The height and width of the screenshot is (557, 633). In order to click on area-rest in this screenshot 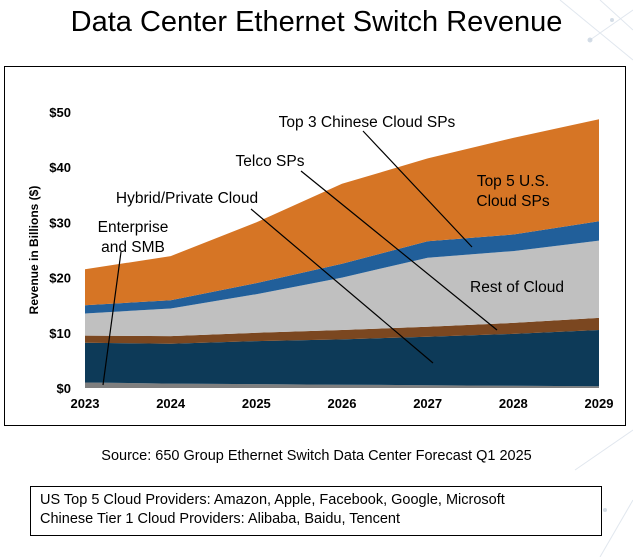, I will do `click(342, 288)`.